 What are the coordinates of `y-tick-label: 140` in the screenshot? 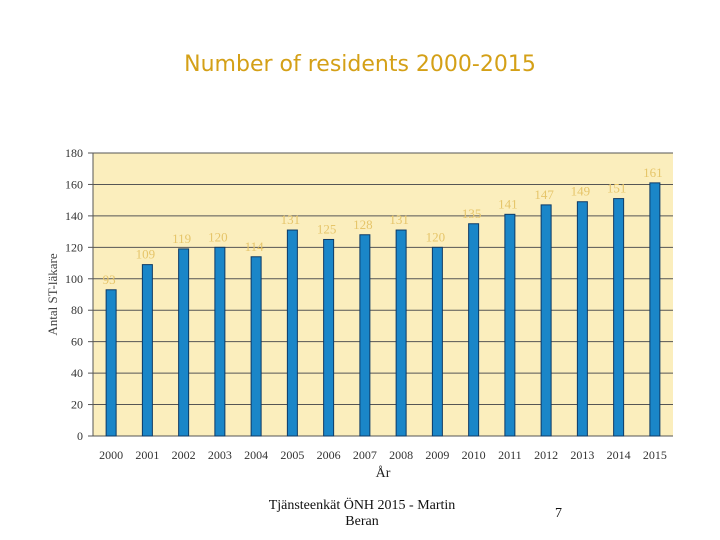 It's located at (74, 216).